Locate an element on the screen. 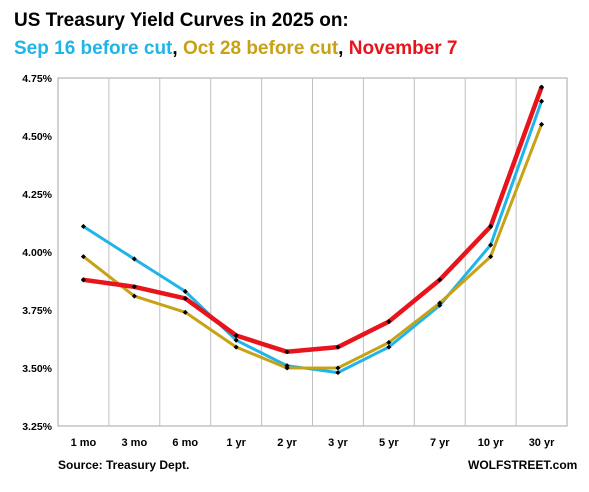 This screenshot has width=589, height=492. x-tick-label: 30 yr is located at coordinates (542, 443).